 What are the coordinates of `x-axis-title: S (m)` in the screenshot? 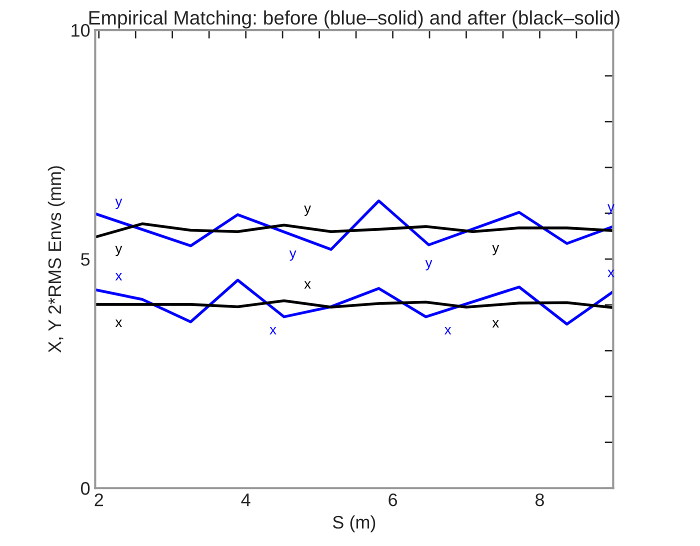 It's located at (354, 523).